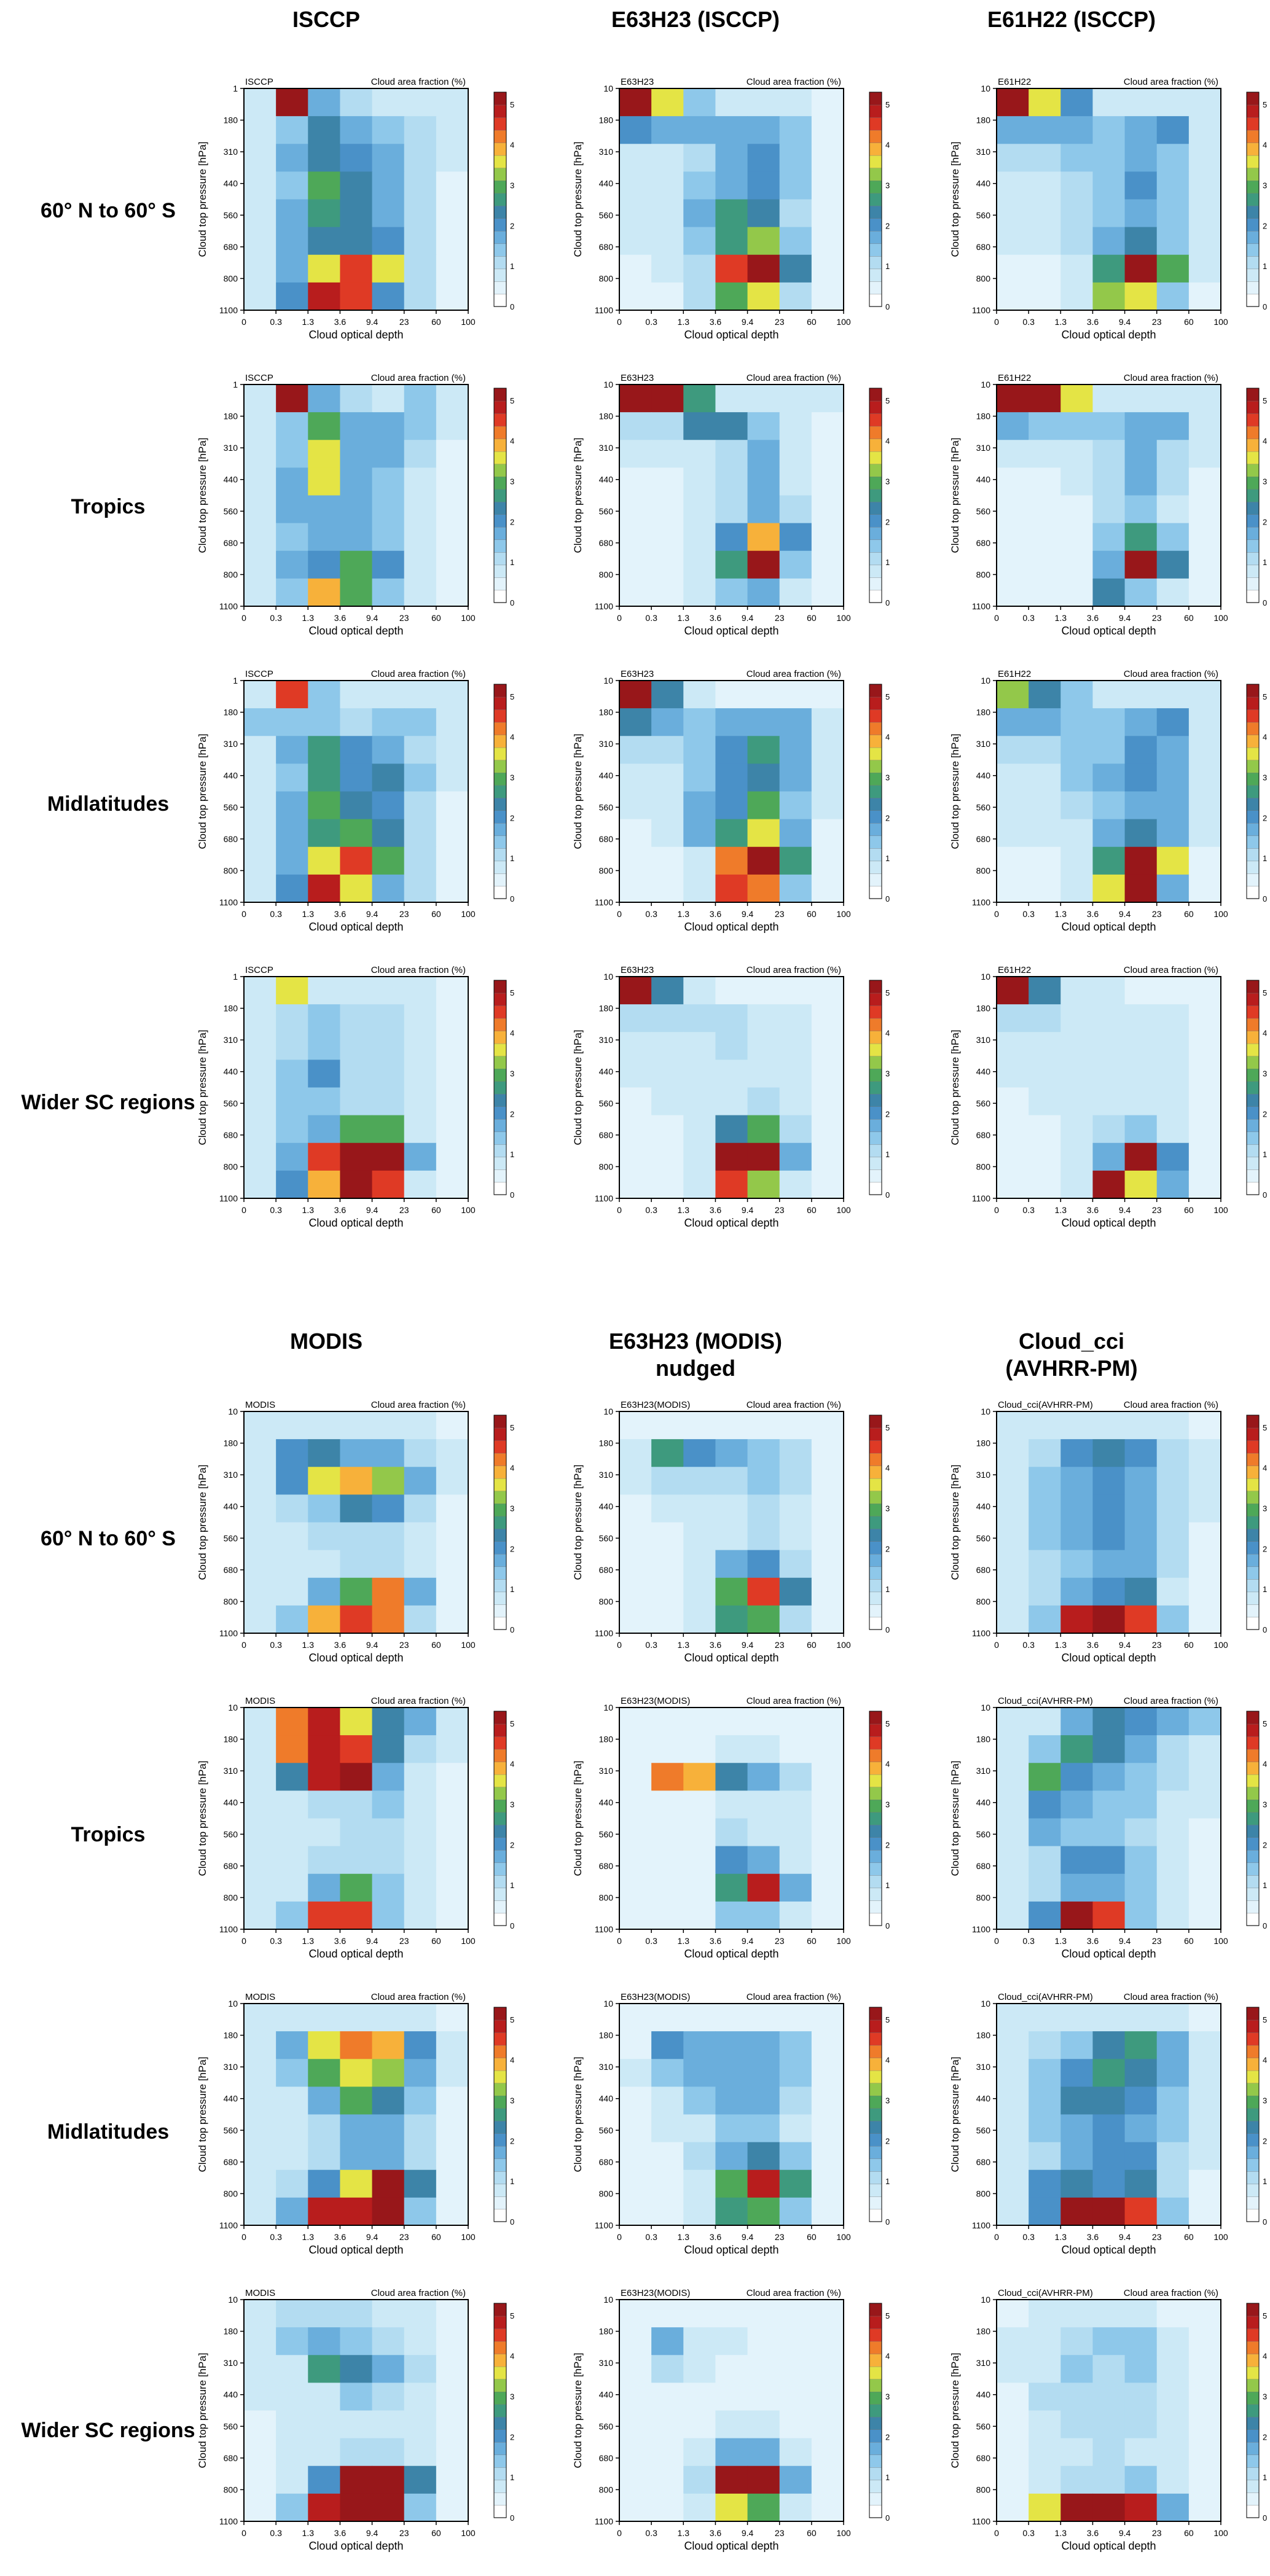 This screenshot has width=1270, height=2576. I want to click on y-tick-label: 10, so click(608, 384).